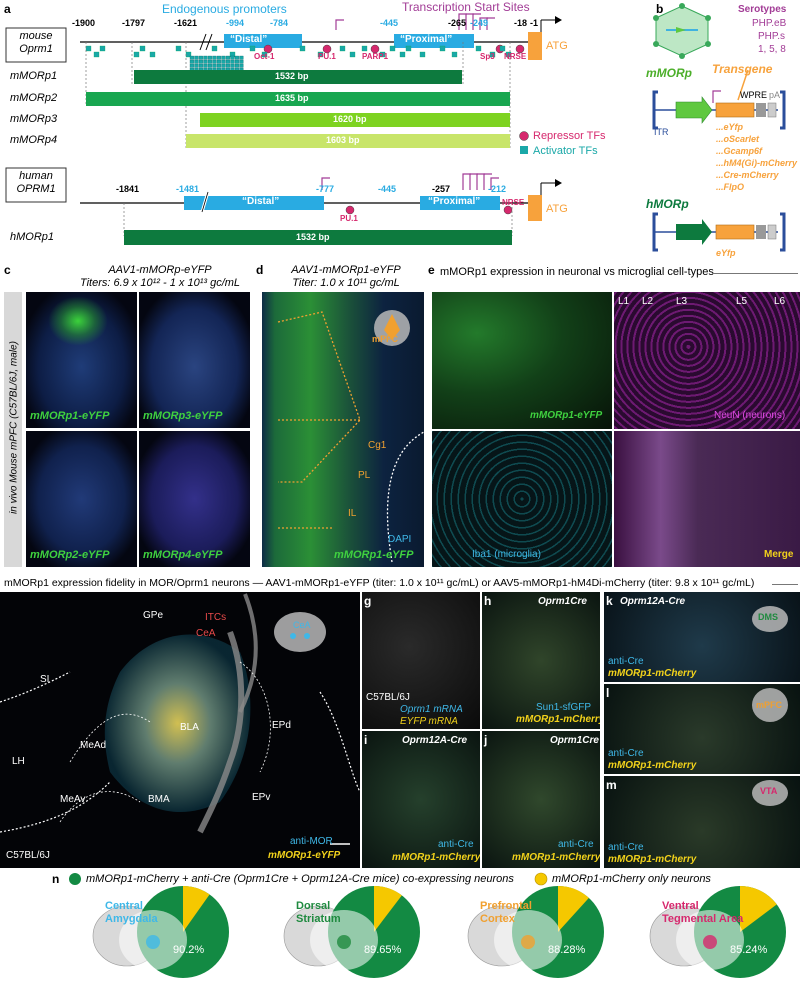 This screenshot has height=989, width=800. I want to click on mouse-proximal-label: “Proximal”, so click(426, 39).